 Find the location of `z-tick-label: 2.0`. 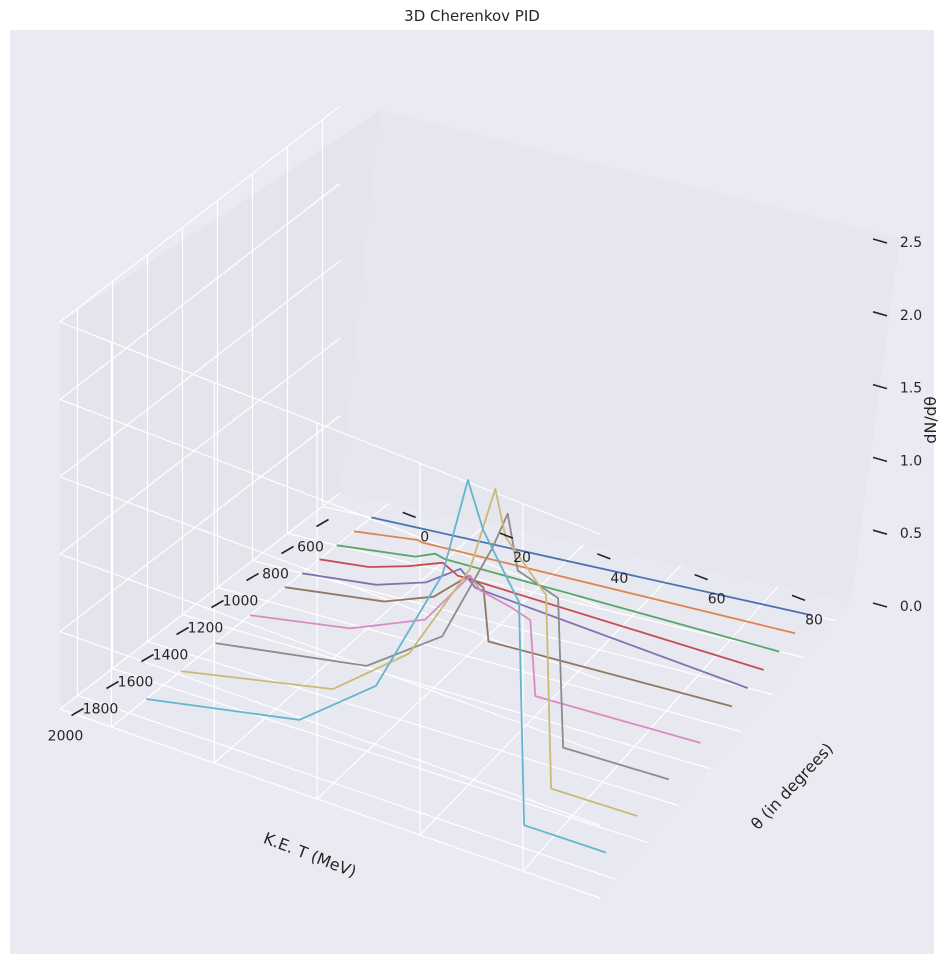

z-tick-label: 2.0 is located at coordinates (911, 316).